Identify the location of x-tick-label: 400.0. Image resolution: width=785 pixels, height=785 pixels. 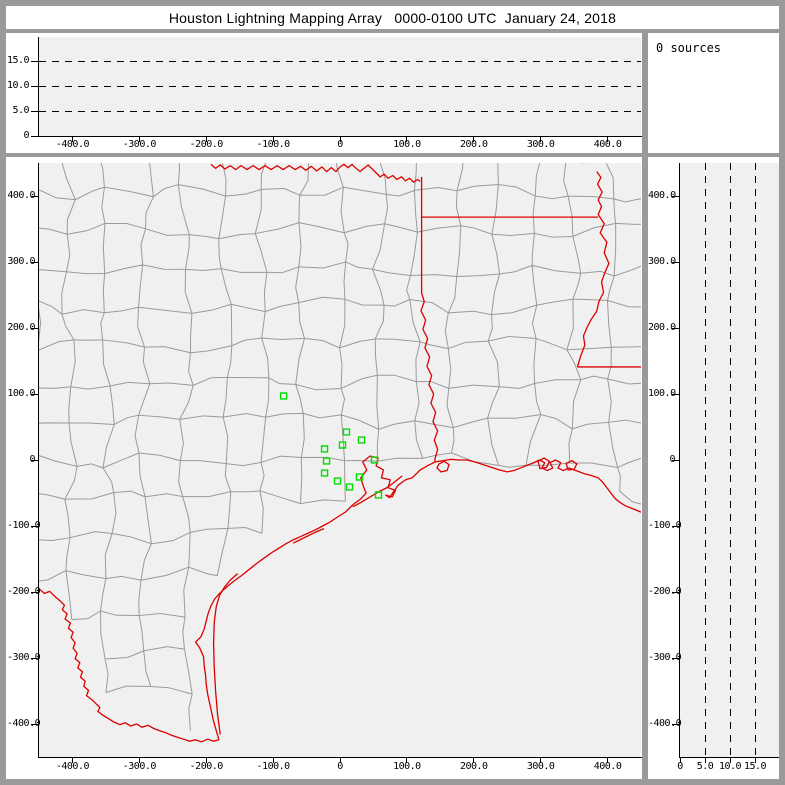
(607, 144).